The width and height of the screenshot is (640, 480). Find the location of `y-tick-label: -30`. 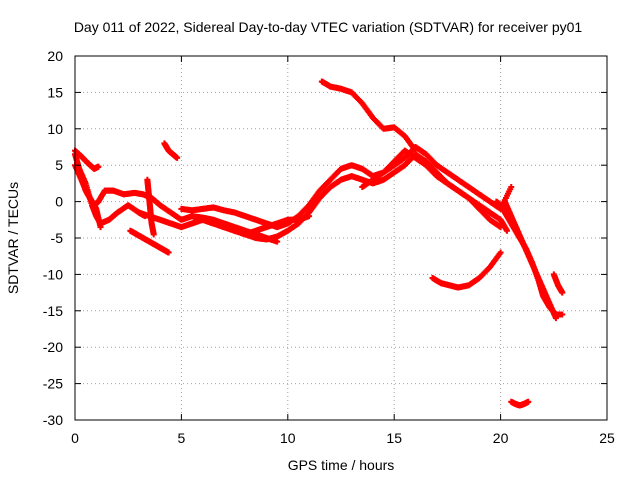

y-tick-label: -30 is located at coordinates (53, 420).